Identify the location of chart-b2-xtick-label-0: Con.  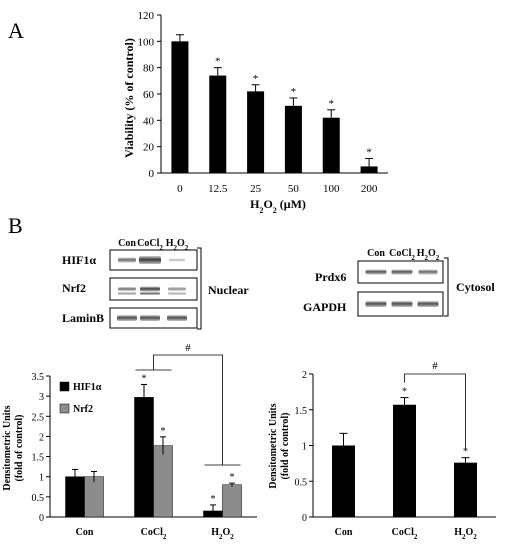
(344, 532).